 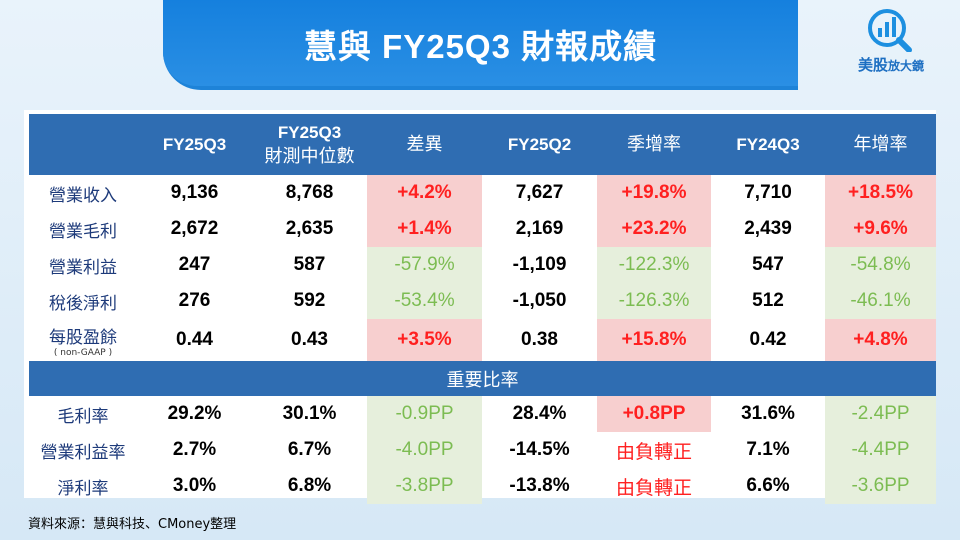 What do you see at coordinates (654, 144) in the screenshot?
I see `header-qoq: 季增率` at bounding box center [654, 144].